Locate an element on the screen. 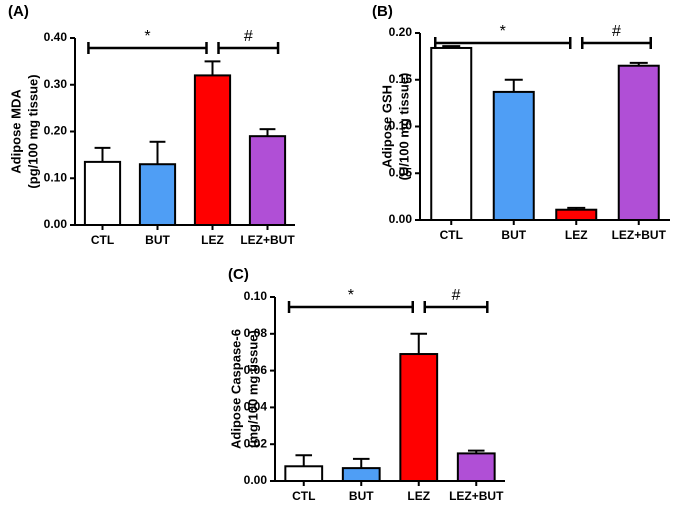 The width and height of the screenshot is (685, 505). y-tick-label: 0.40 is located at coordinates (56, 37).